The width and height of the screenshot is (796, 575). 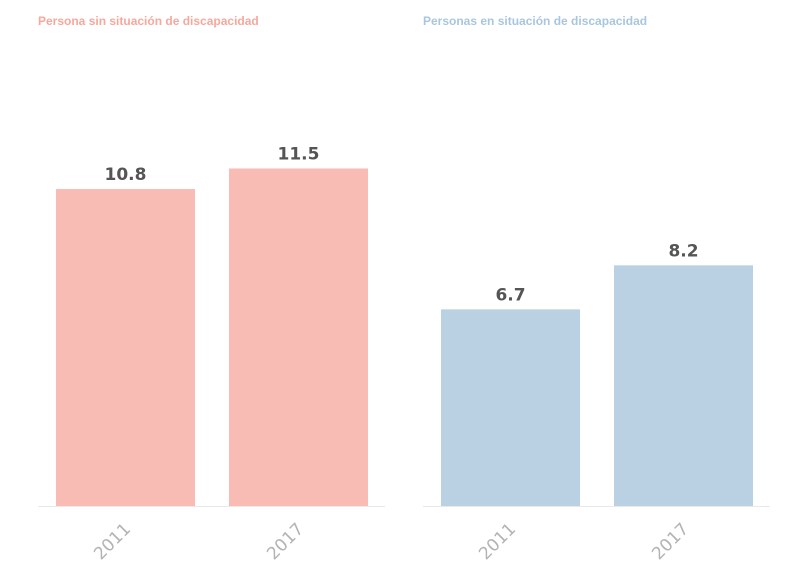 I want to click on bar-left-2017, so click(x=298, y=337).